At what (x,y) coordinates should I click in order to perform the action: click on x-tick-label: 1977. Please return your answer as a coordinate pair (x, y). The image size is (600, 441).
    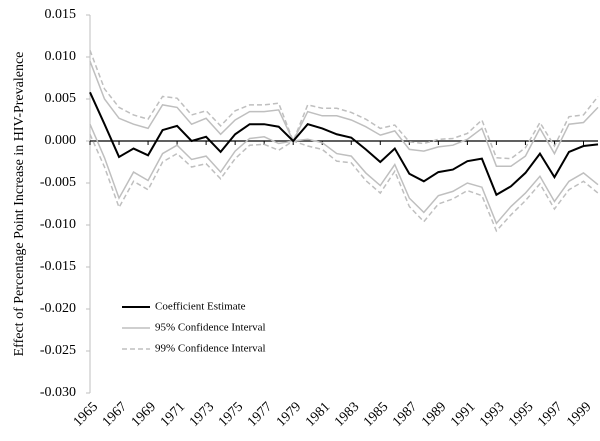
    Looking at the image, I should click on (260, 414).